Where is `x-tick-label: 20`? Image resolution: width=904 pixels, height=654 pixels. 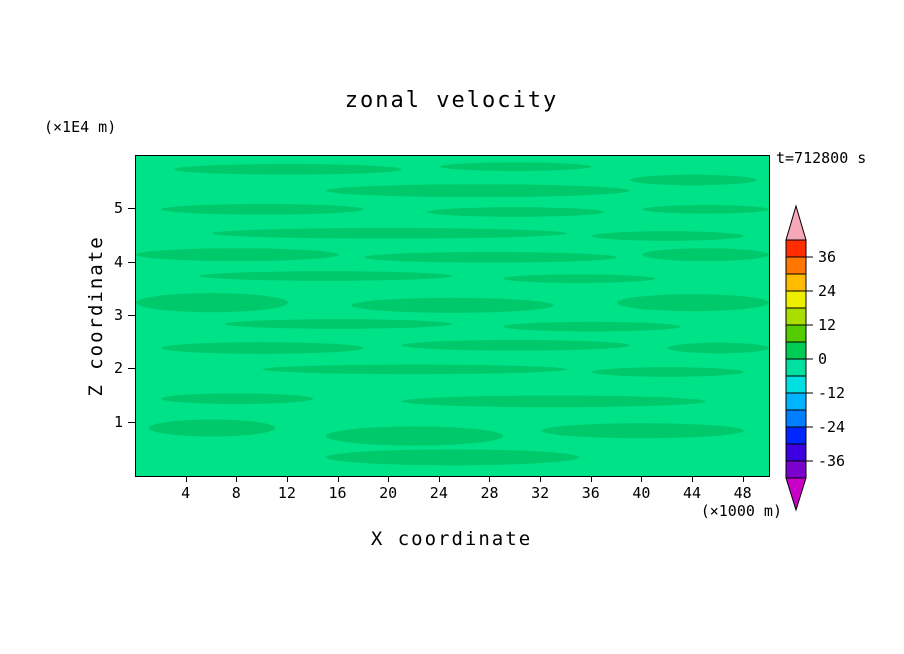 x-tick-label: 20 is located at coordinates (388, 493).